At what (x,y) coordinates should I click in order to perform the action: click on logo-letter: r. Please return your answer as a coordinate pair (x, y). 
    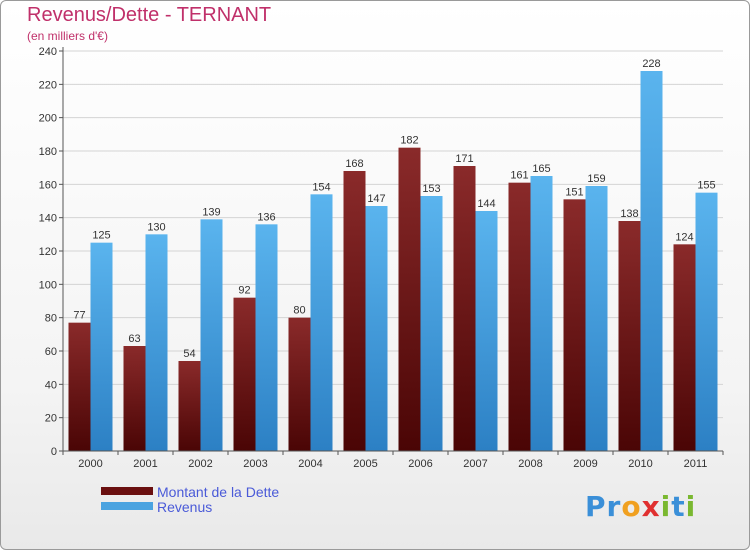
    Looking at the image, I should click on (614, 506).